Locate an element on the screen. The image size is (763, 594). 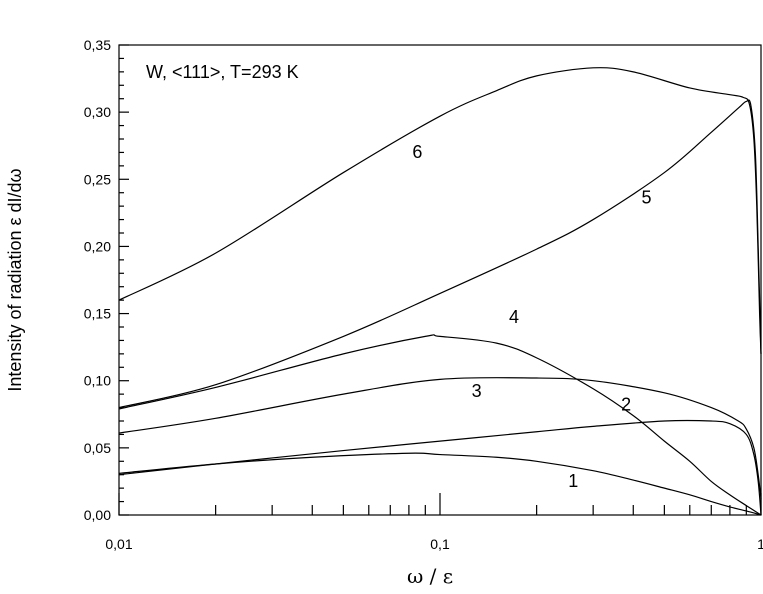
curve-label-6: 6 is located at coordinates (417, 152).